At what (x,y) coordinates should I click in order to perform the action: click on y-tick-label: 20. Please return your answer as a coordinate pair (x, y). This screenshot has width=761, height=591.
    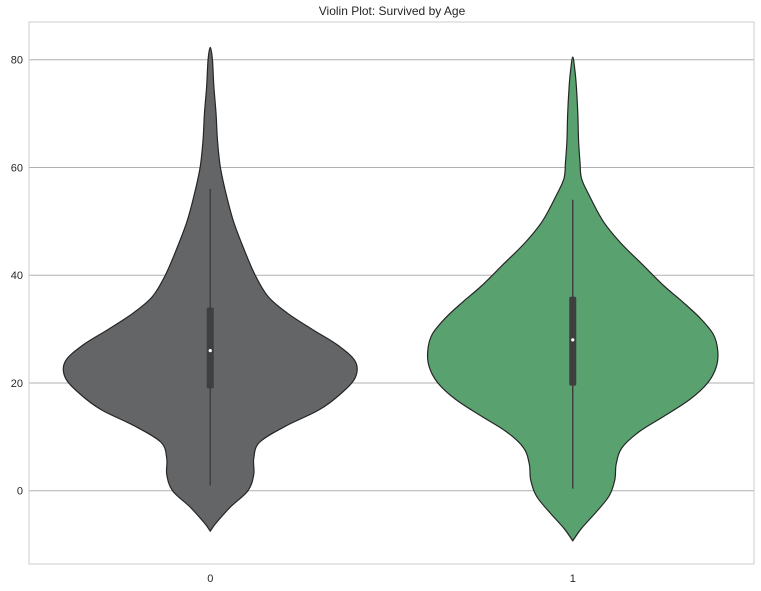
    Looking at the image, I should click on (17, 384).